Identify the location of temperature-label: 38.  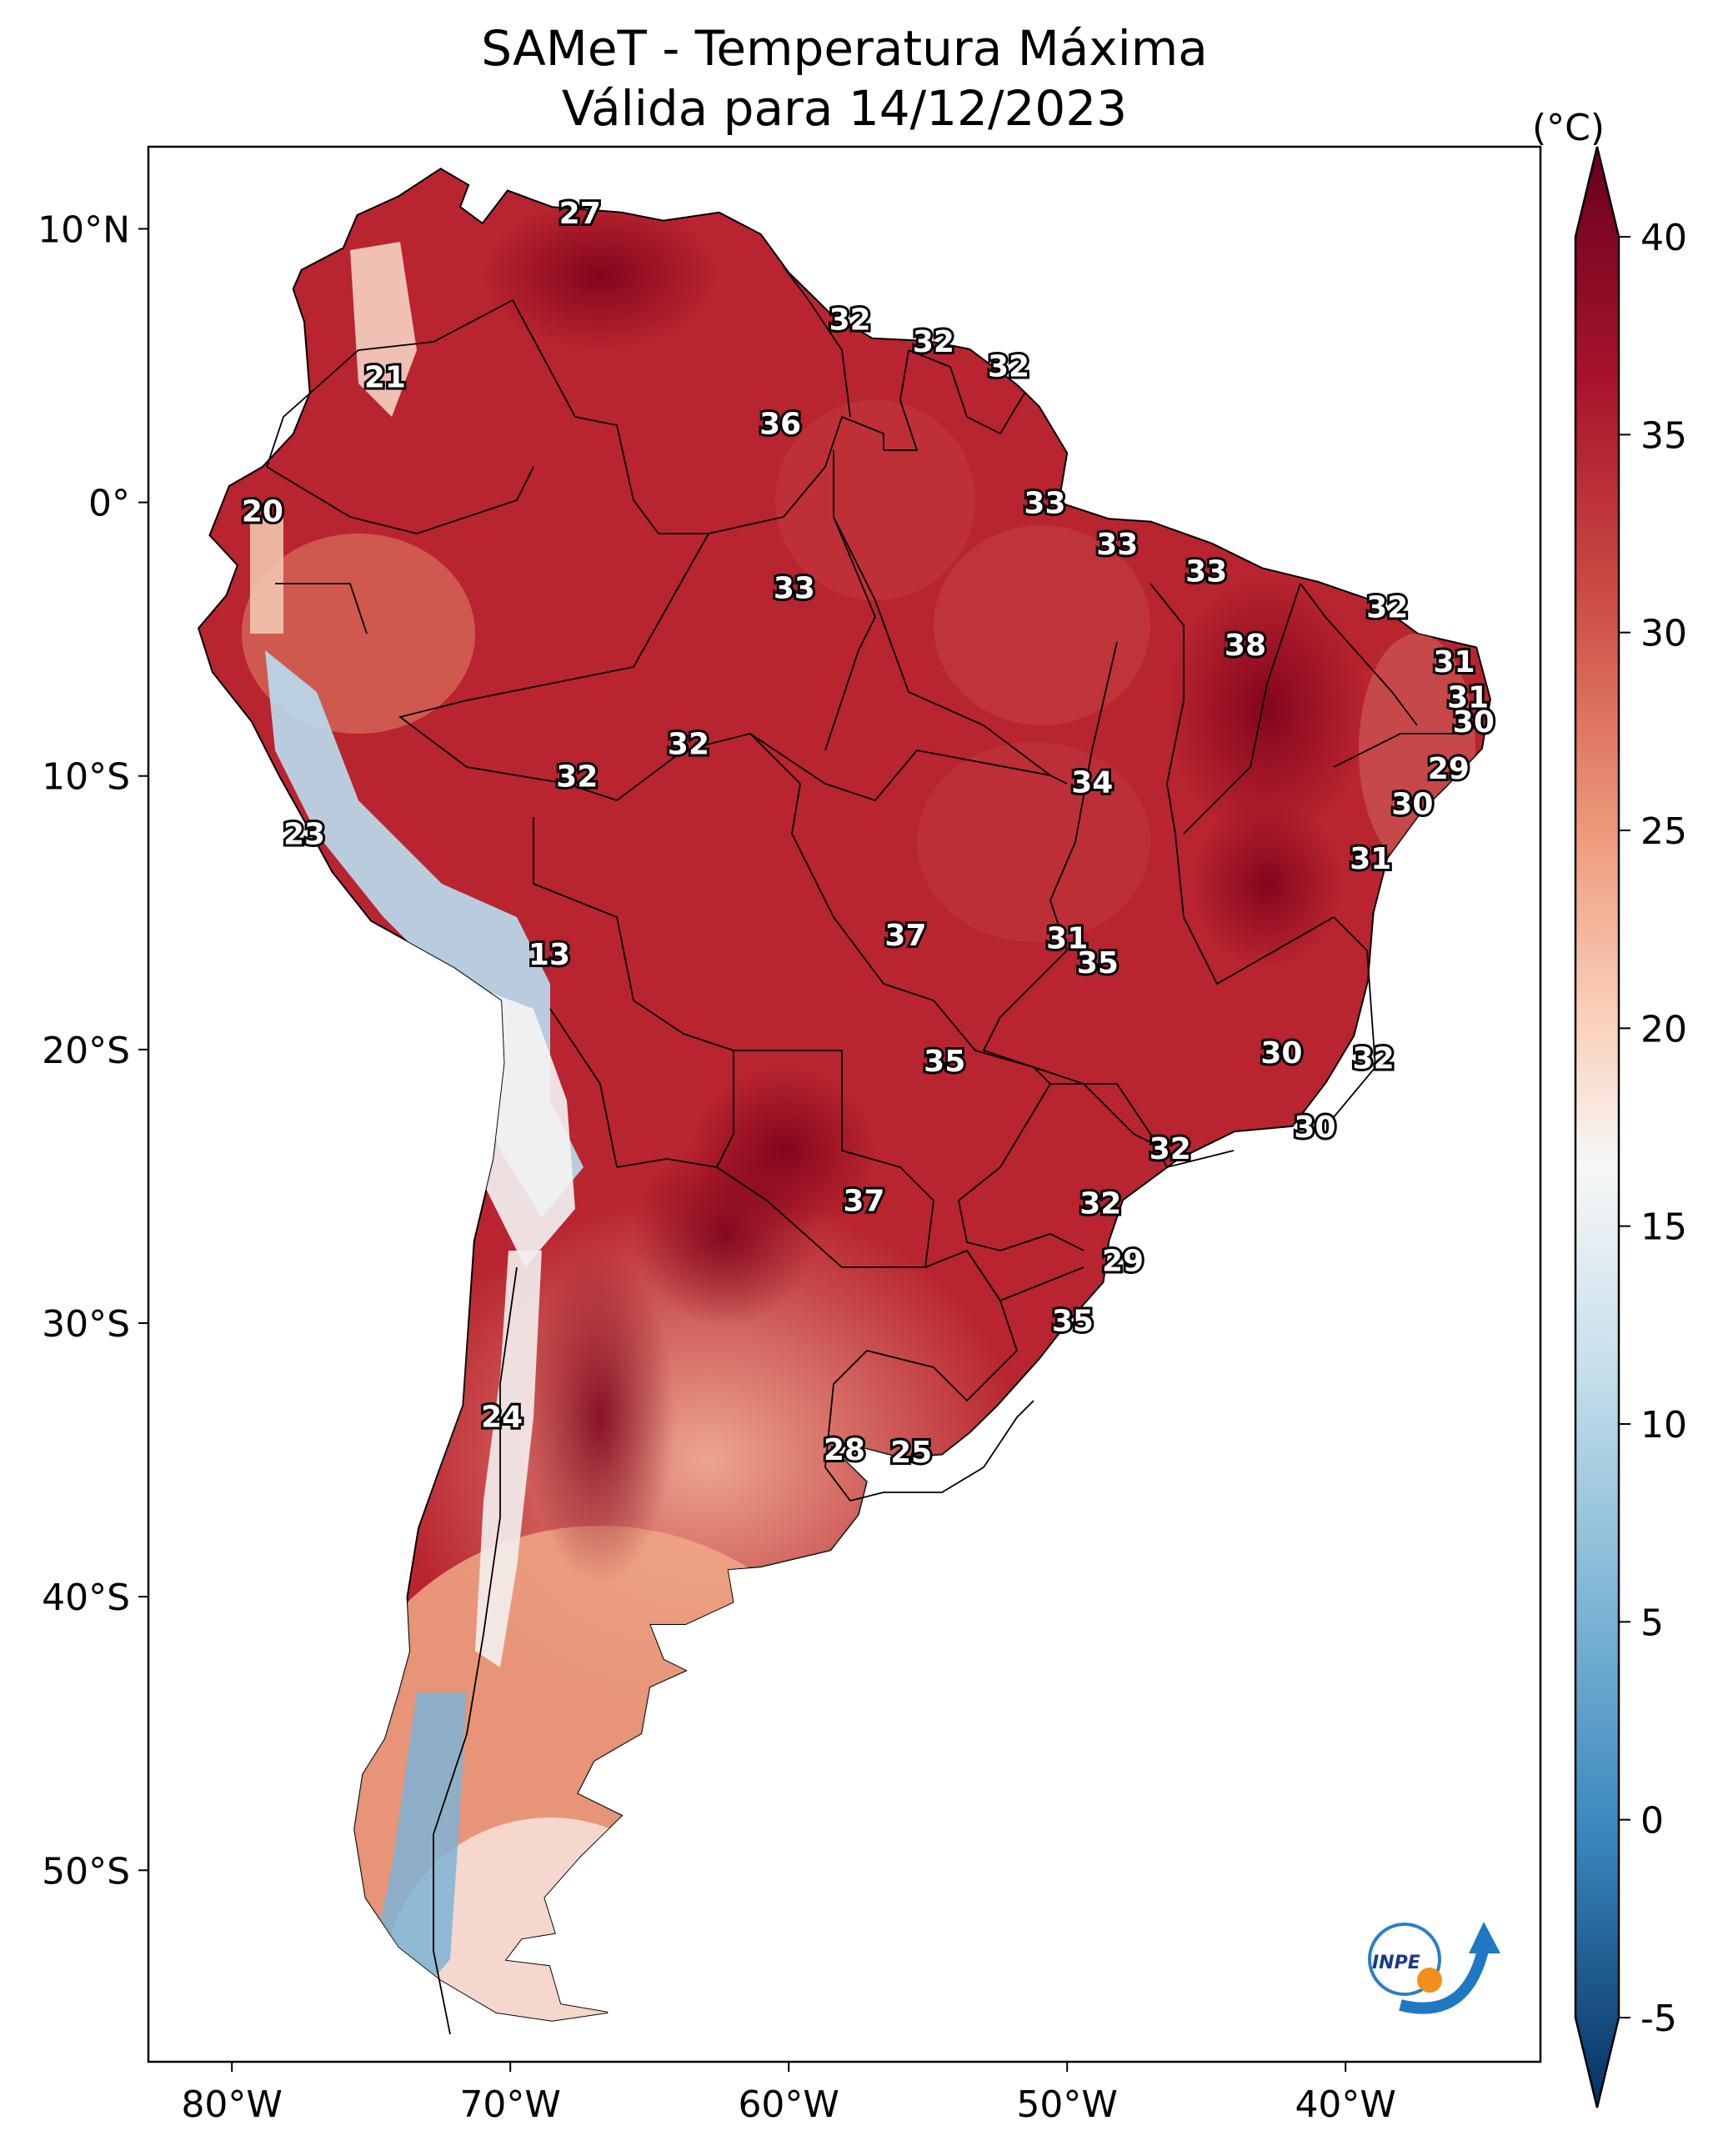
(1245, 646).